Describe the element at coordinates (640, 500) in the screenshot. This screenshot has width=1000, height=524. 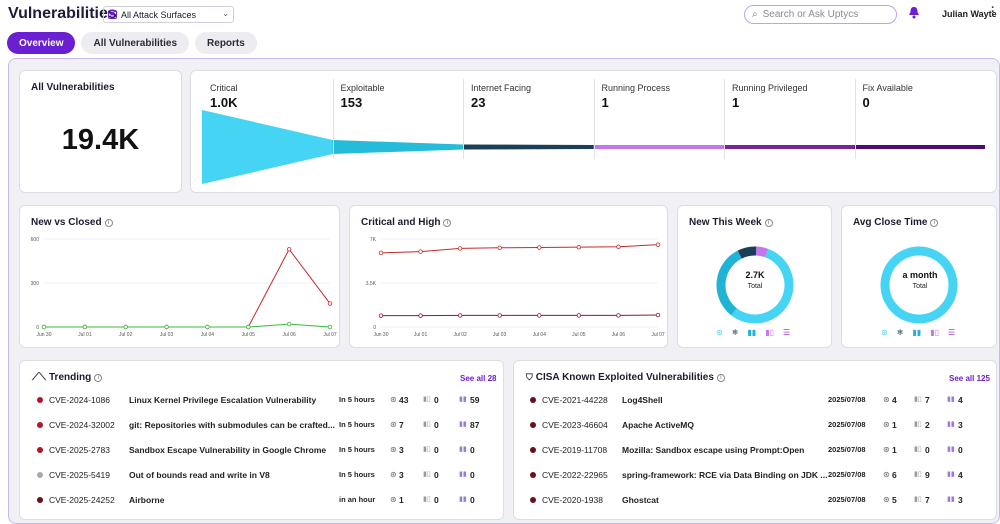
I see `cve-description: Ghostcat` at that location.